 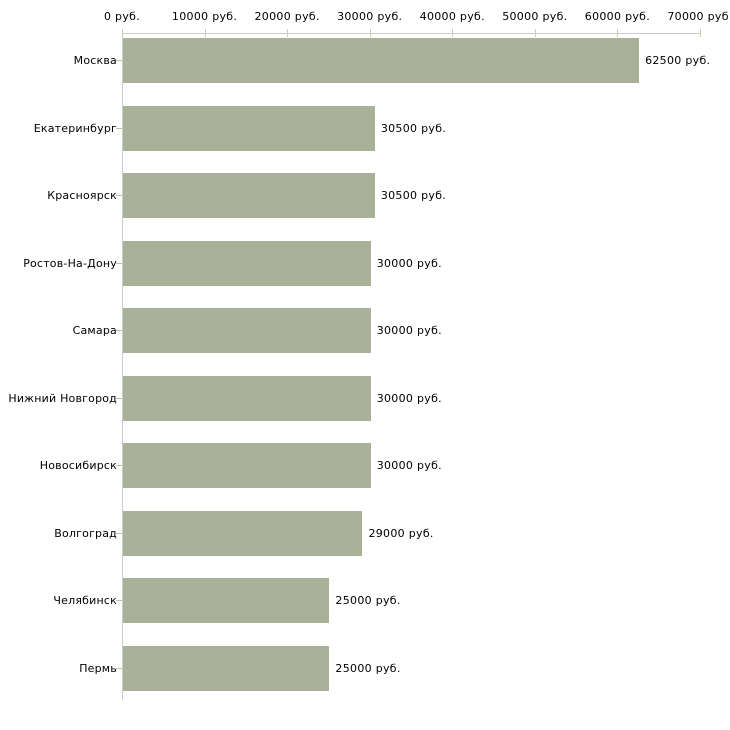 I want to click on x-axis-tick-label: 40000 руб., so click(x=452, y=16).